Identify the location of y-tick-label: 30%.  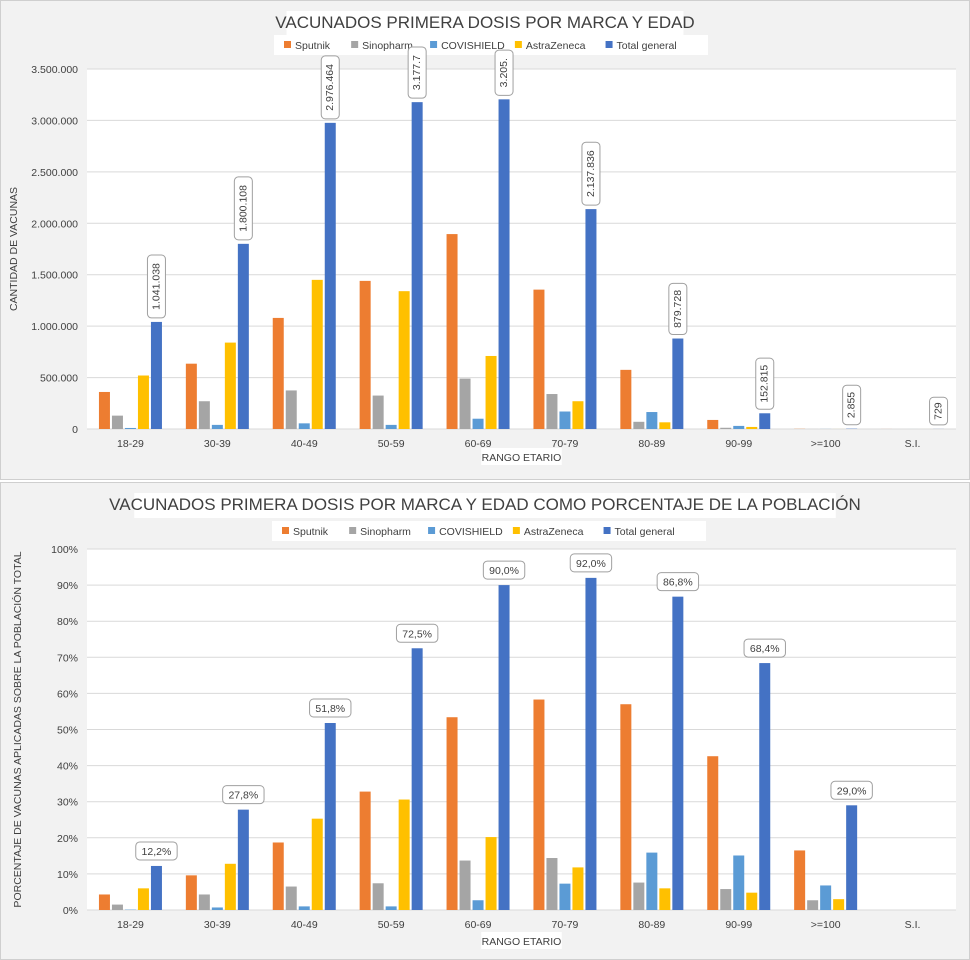
(67, 803).